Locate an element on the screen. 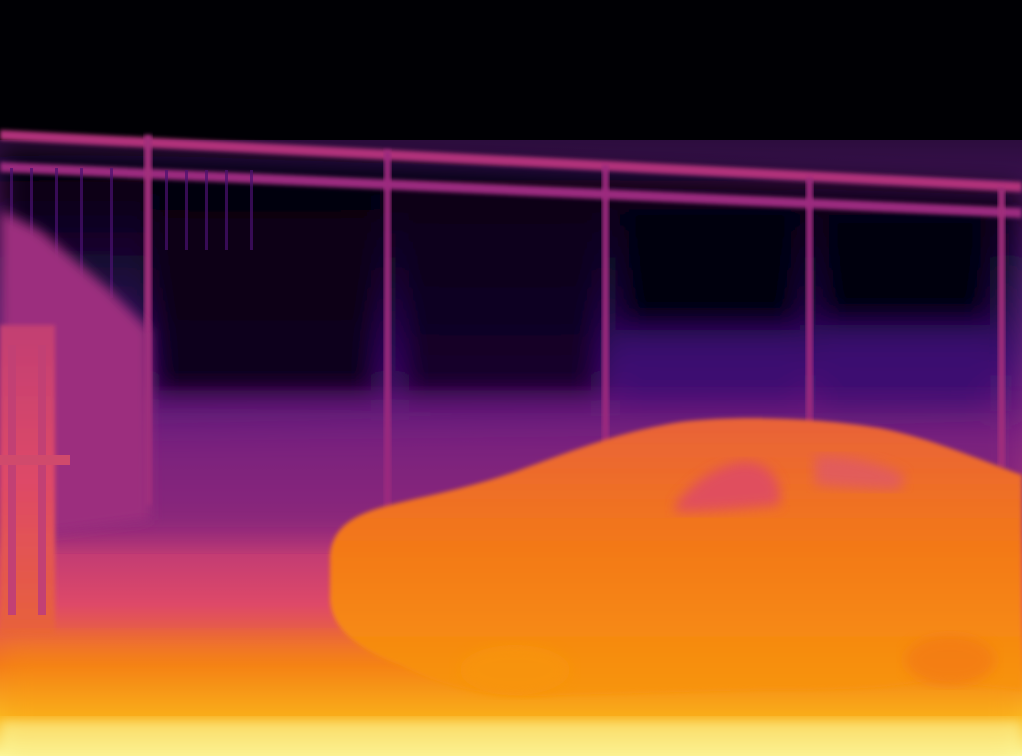 Image resolution: width=1022 pixels, height=756 pixels. near-ground-band is located at coordinates (511, 738).